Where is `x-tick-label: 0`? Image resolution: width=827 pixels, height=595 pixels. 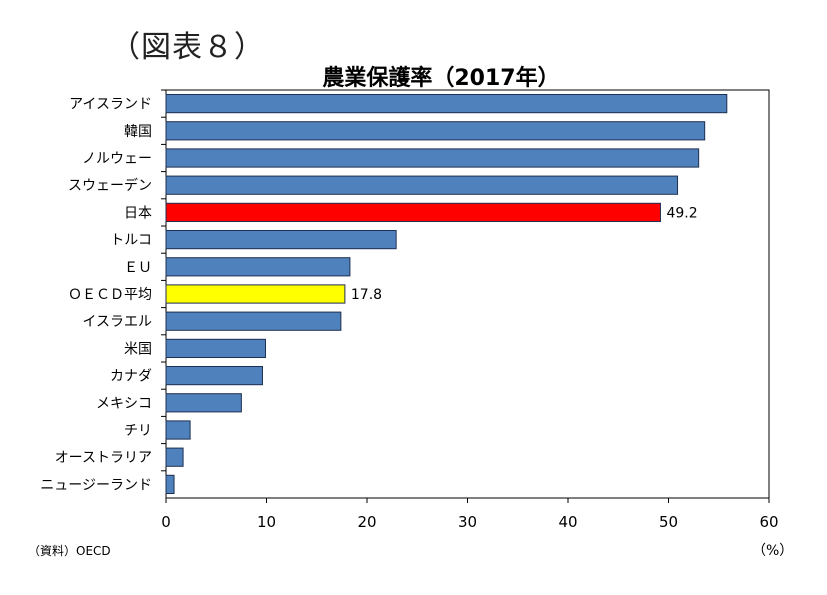
x-tick-label: 0 is located at coordinates (166, 522).